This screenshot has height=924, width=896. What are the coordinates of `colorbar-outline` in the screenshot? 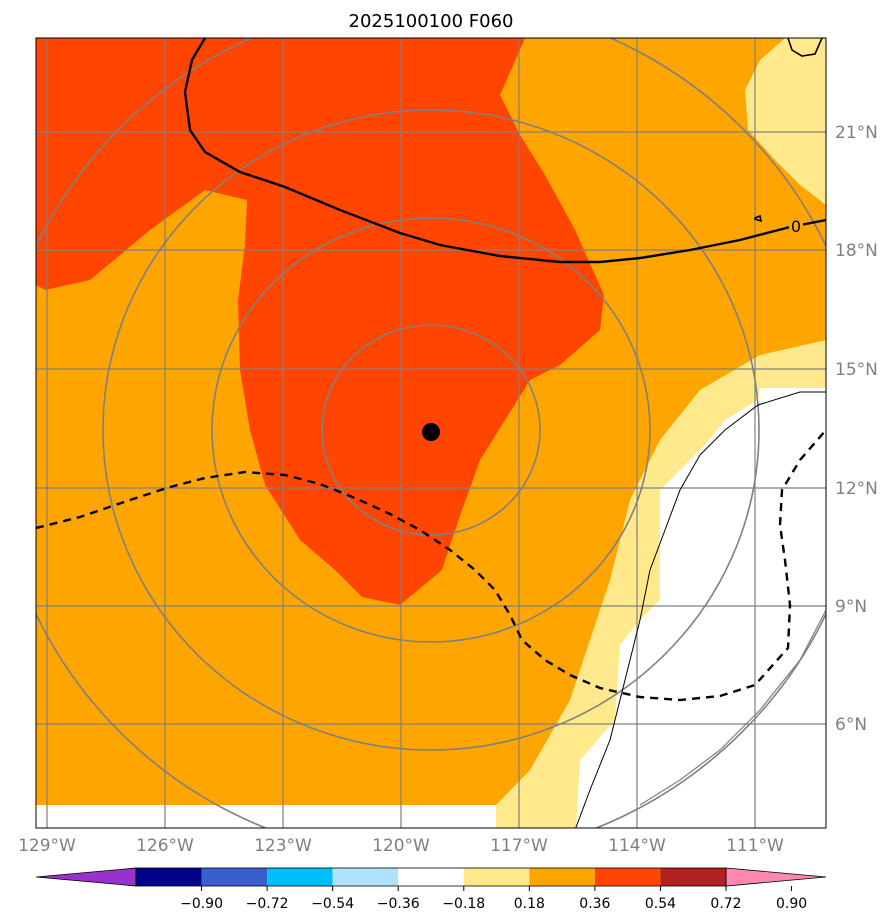 It's located at (431, 877).